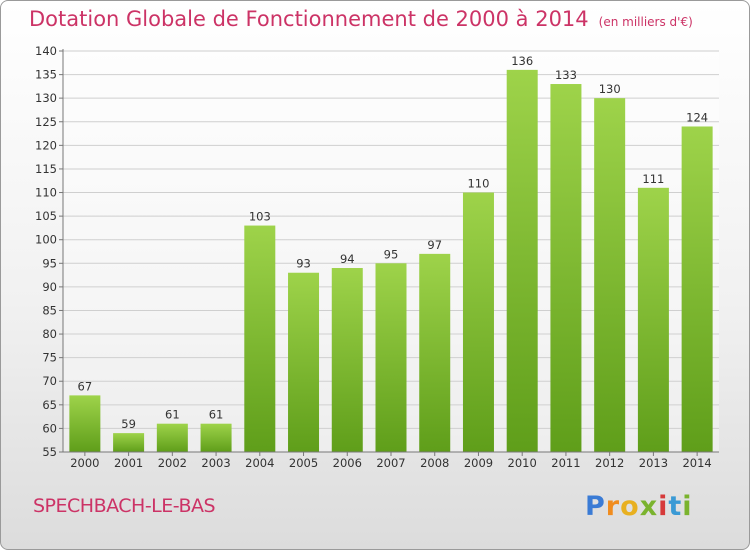 The height and width of the screenshot is (550, 750). I want to click on chart-unit-label: (en milliers d'€), so click(645, 22).